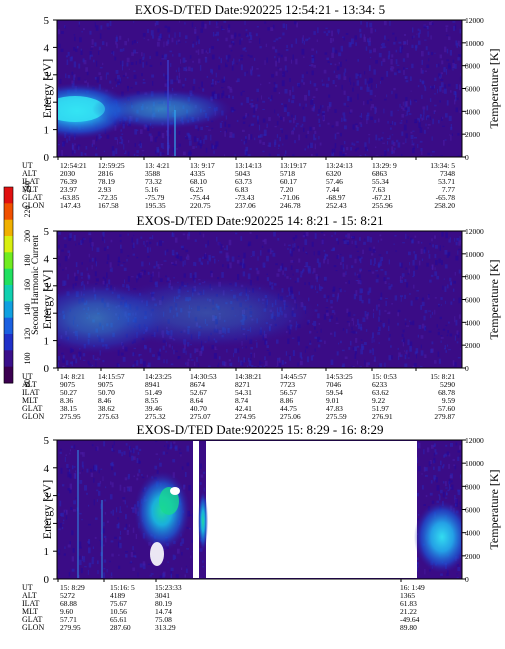 The height and width of the screenshot is (649, 505). I want to click on orbit-value: 13:29: 9, so click(384, 165).